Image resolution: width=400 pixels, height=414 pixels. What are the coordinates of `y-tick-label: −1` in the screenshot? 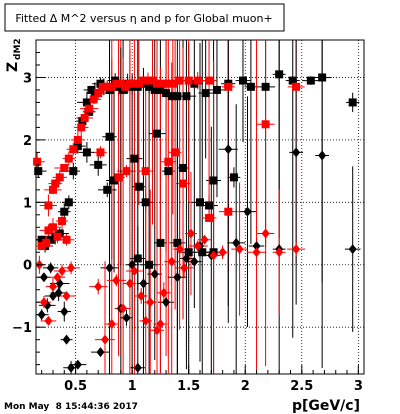 It's located at (22, 328).